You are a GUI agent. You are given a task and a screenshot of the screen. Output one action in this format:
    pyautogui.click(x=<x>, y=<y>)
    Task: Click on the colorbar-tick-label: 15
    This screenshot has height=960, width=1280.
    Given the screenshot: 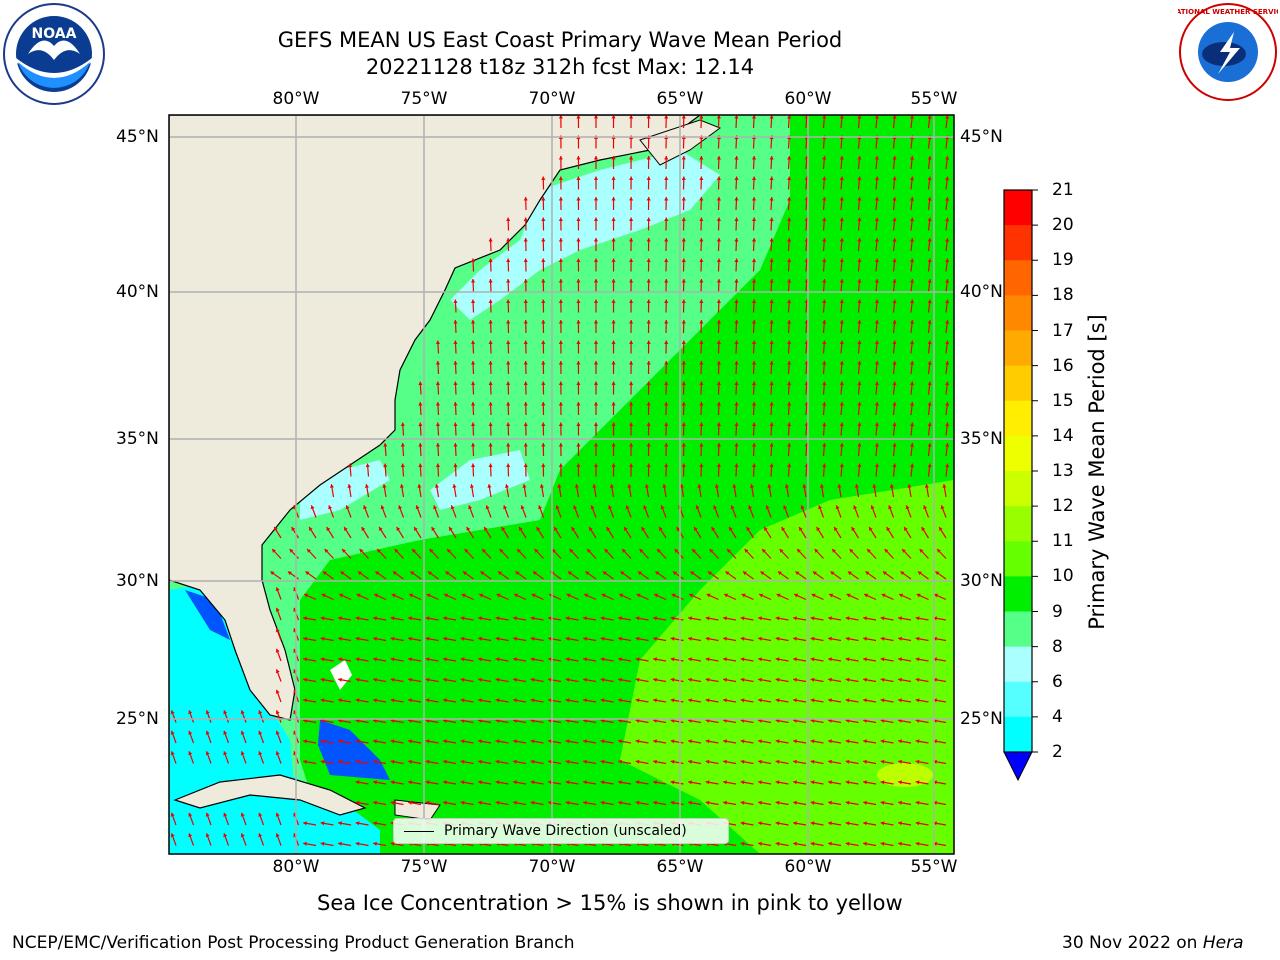 What is the action you would take?
    pyautogui.click(x=1063, y=400)
    